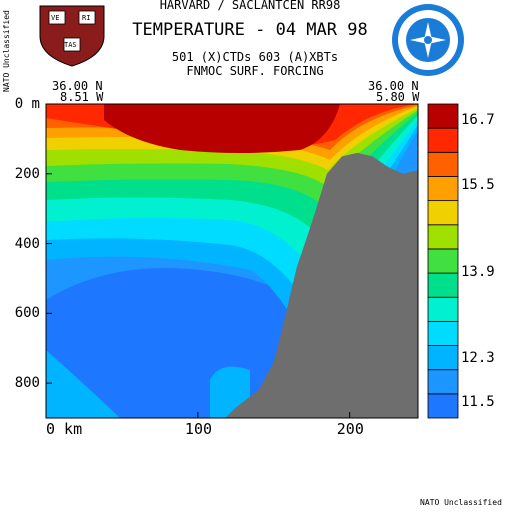  Describe the element at coordinates (478, 401) in the screenshot. I see `colorbar-tick-label: 11.5` at that location.